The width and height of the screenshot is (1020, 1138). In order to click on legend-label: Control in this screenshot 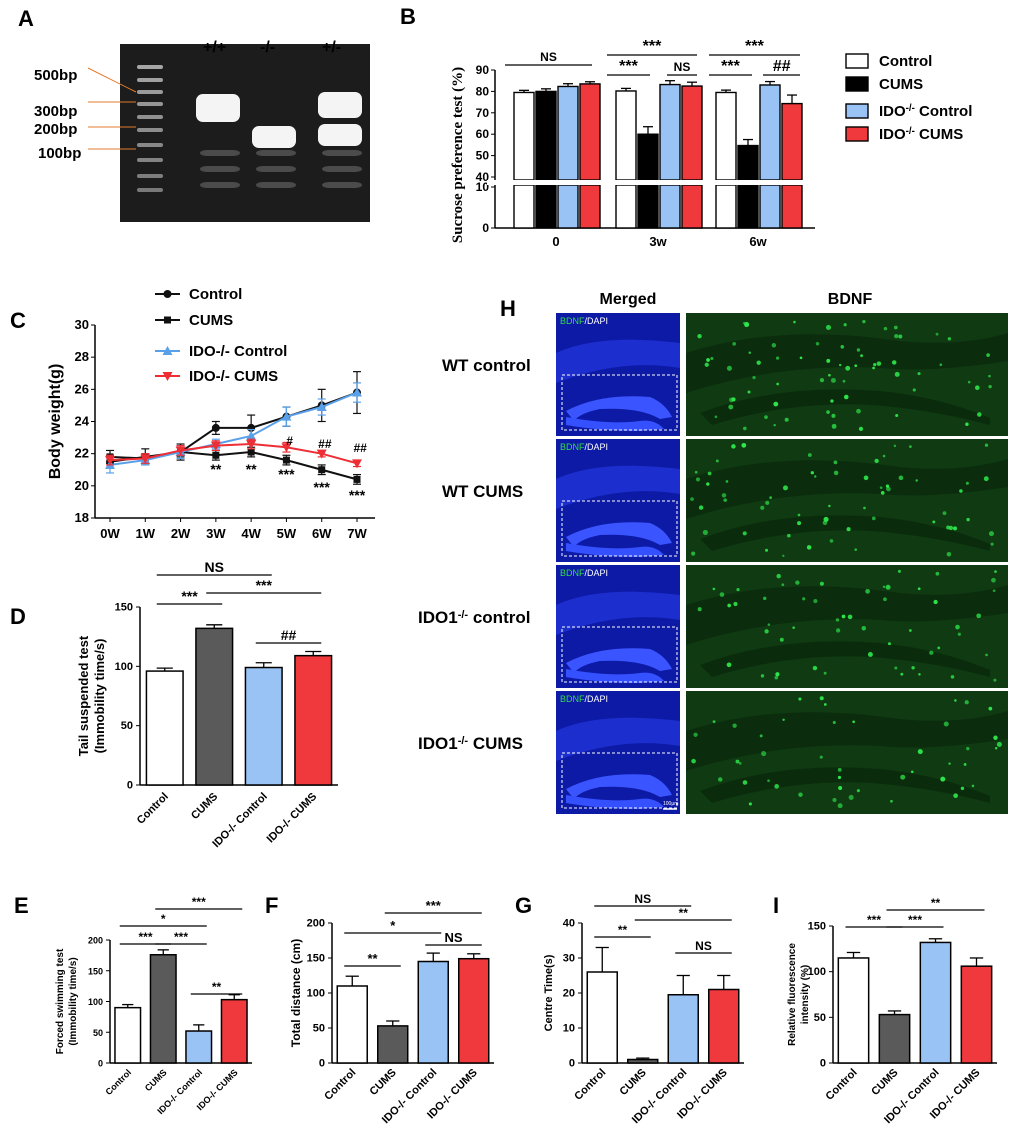, I will do `click(215, 294)`.